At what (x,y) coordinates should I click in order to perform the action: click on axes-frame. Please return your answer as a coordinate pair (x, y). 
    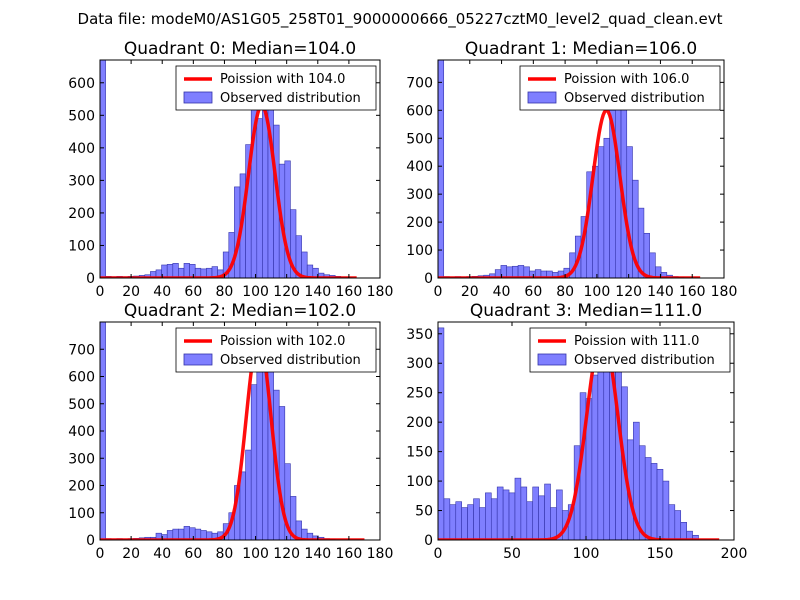
    Looking at the image, I should click on (581, 169).